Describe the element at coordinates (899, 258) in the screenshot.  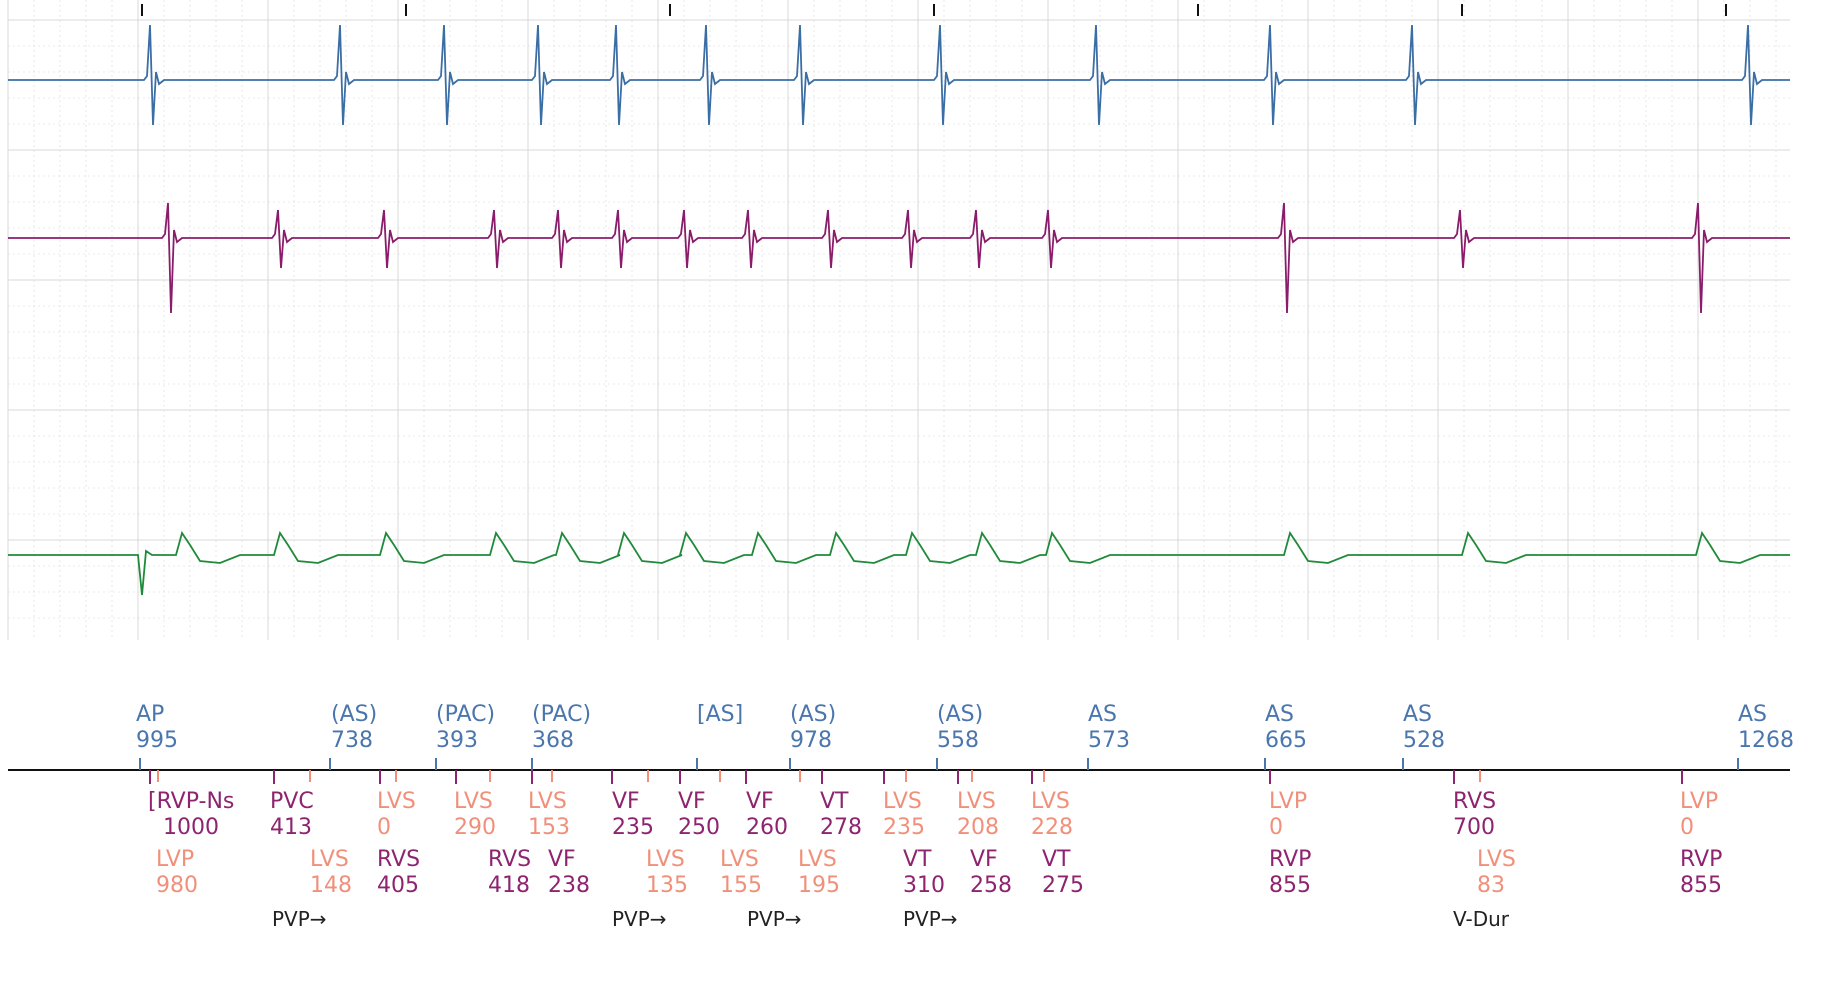
I see `rv-egm-trace` at that location.